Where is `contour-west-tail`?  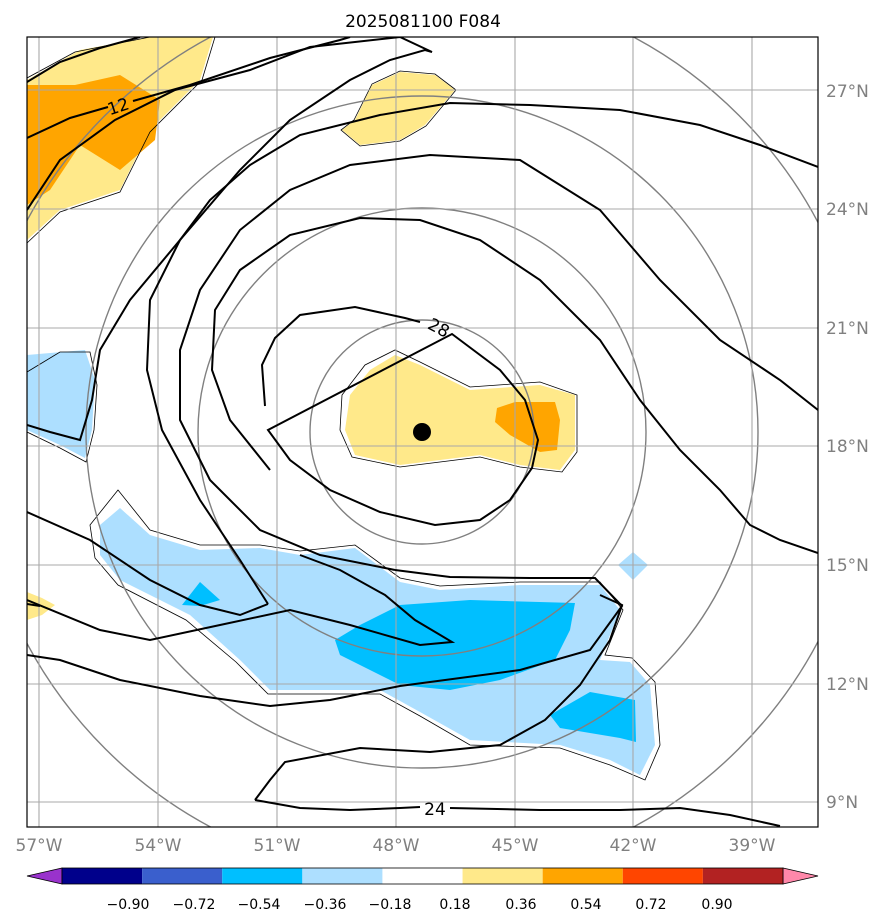
contour-west-tail is located at coordinates (34, 605).